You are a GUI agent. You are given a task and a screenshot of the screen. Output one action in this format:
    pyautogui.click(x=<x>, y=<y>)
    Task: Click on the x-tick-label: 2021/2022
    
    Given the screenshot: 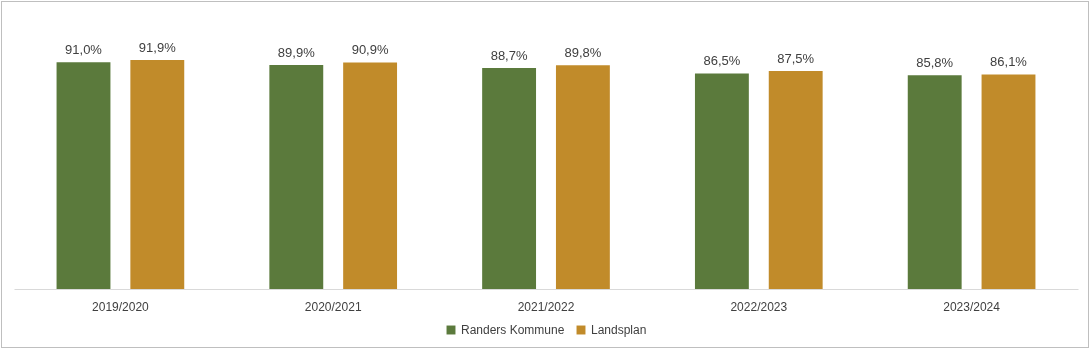 What is the action you would take?
    pyautogui.click(x=546, y=306)
    